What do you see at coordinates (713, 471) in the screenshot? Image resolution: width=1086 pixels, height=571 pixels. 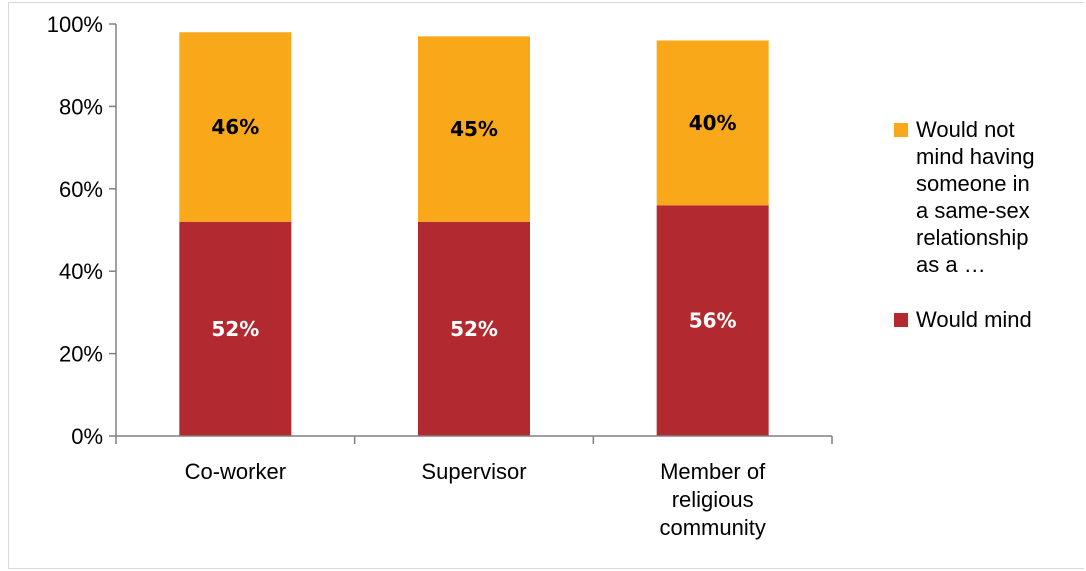 I see `x-category-label-line: Member of` at bounding box center [713, 471].